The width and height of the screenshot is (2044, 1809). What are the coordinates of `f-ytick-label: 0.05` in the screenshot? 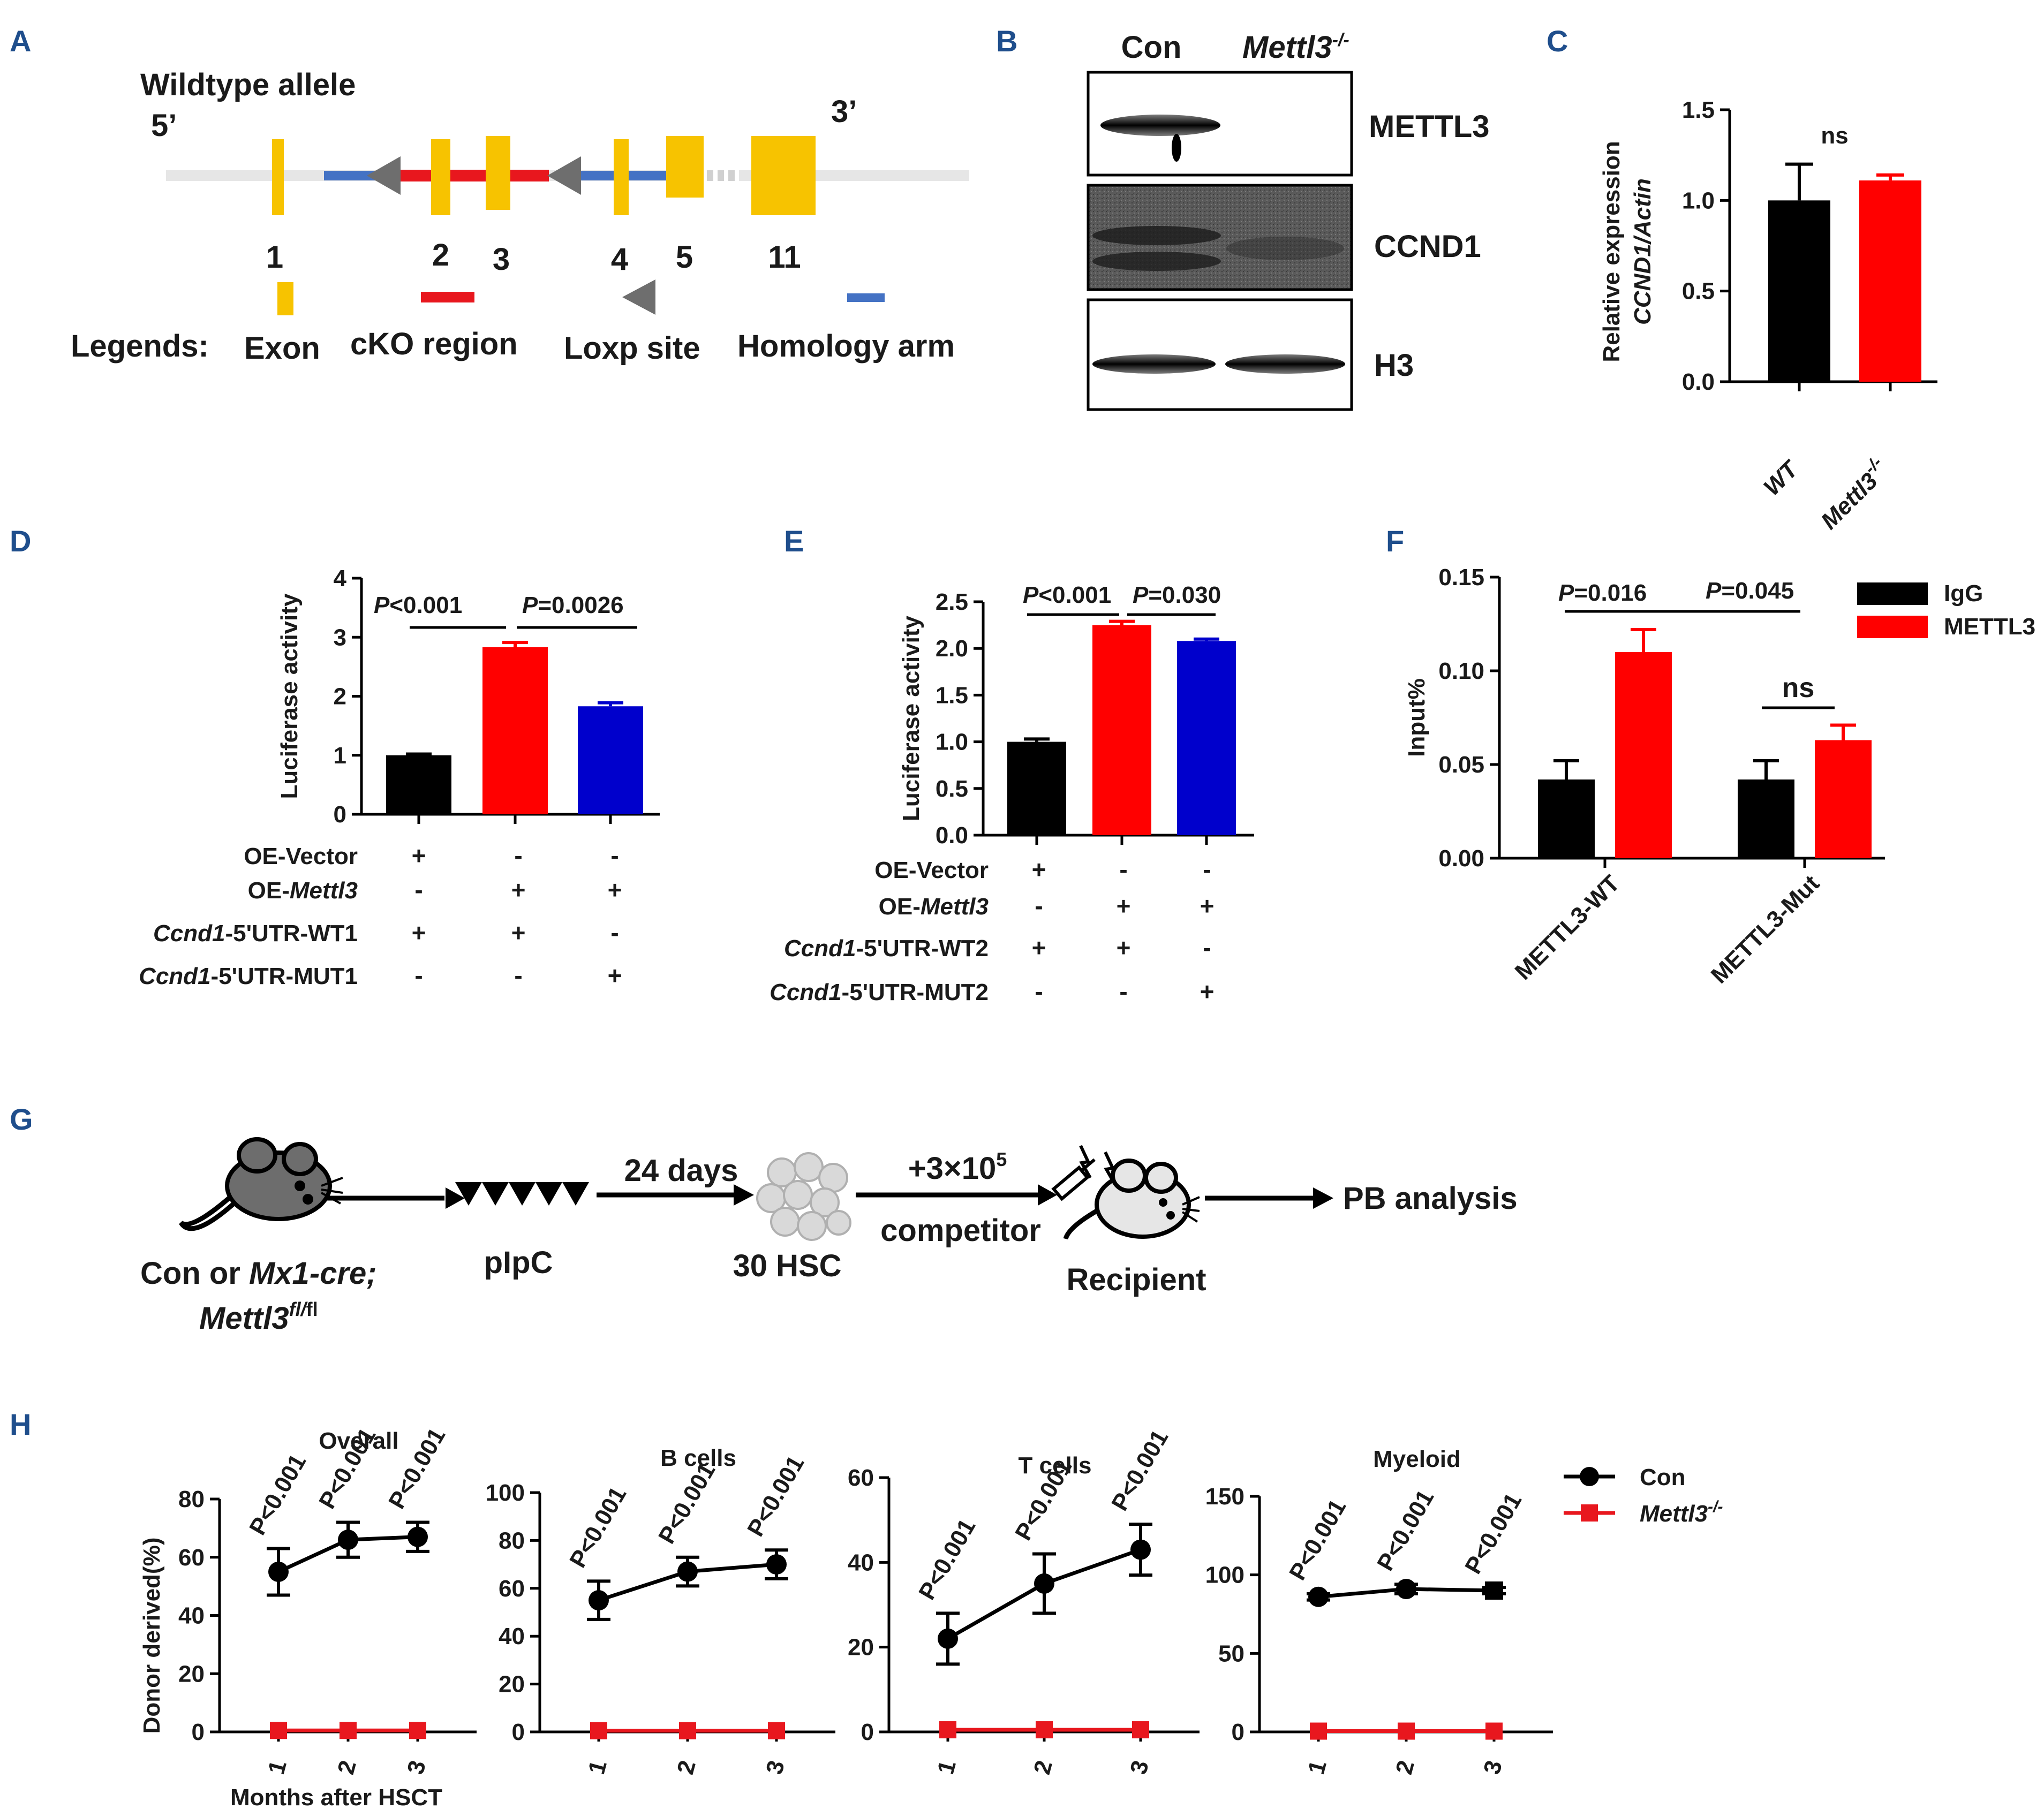 It's located at (1461, 765).